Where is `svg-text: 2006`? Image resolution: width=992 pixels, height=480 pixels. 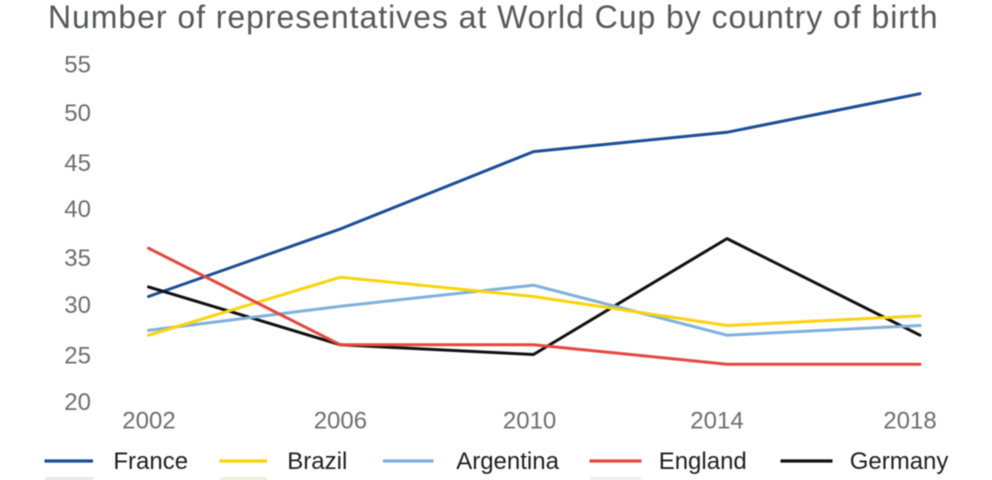 svg-text: 2006 is located at coordinates (340, 421).